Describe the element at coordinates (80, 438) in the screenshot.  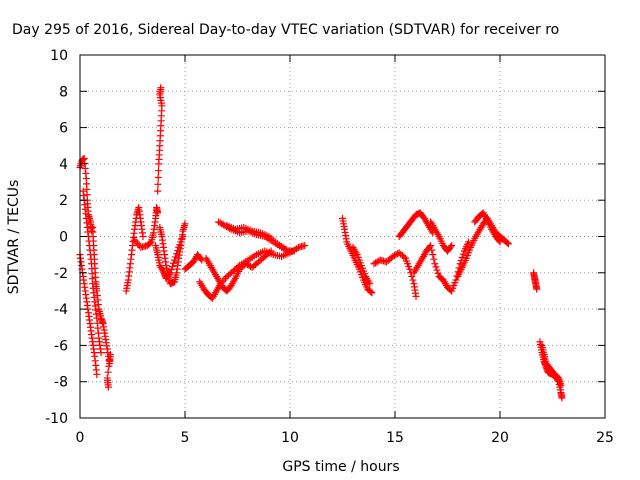
I see `x-tick-label: 0` at that location.